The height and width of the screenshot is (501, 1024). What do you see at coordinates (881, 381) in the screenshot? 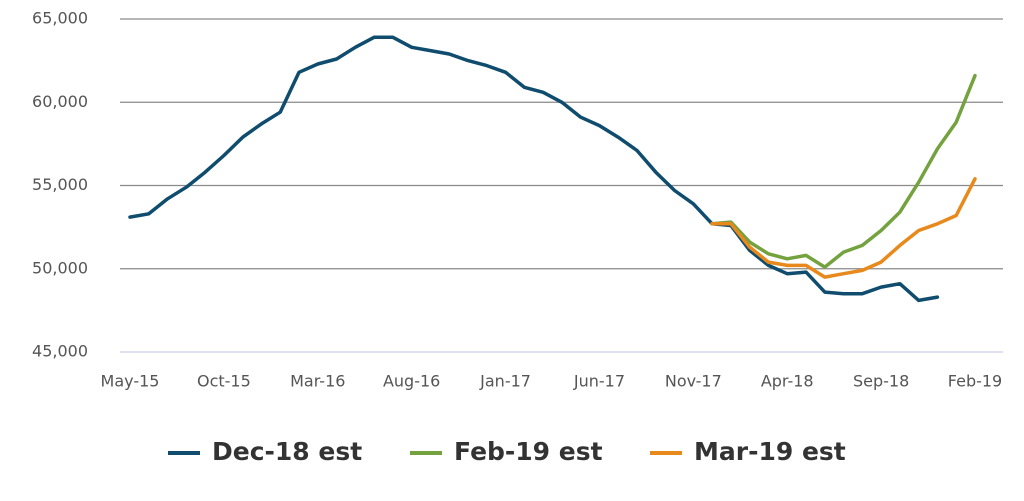
I see `x-tick-label: Sep-18` at bounding box center [881, 381].